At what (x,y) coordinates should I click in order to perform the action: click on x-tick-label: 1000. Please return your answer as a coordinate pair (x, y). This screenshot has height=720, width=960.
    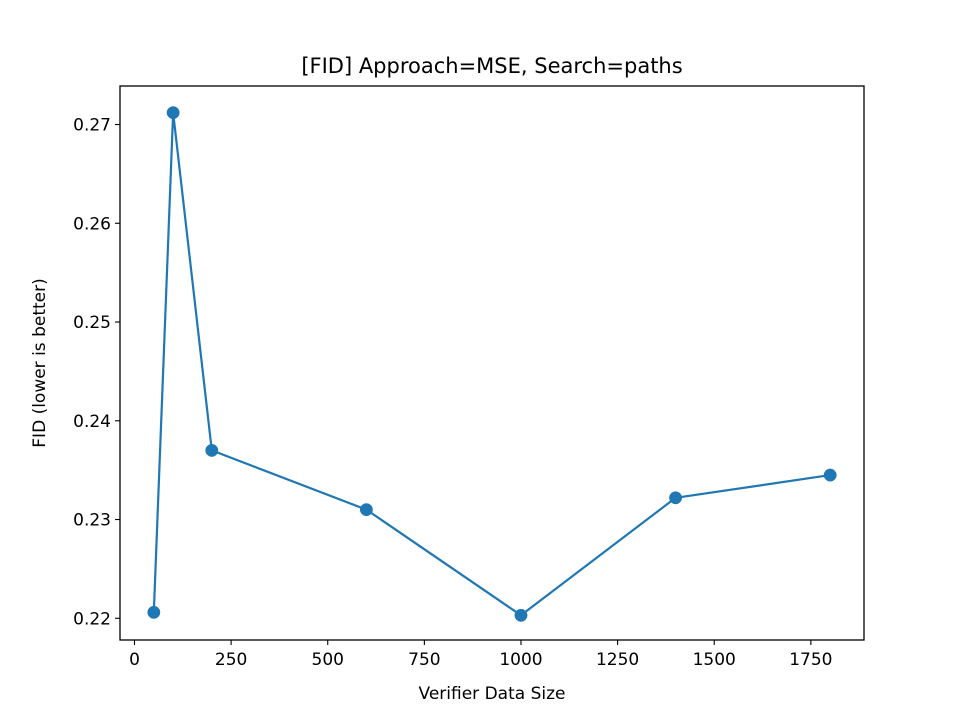
    Looking at the image, I should click on (520, 660).